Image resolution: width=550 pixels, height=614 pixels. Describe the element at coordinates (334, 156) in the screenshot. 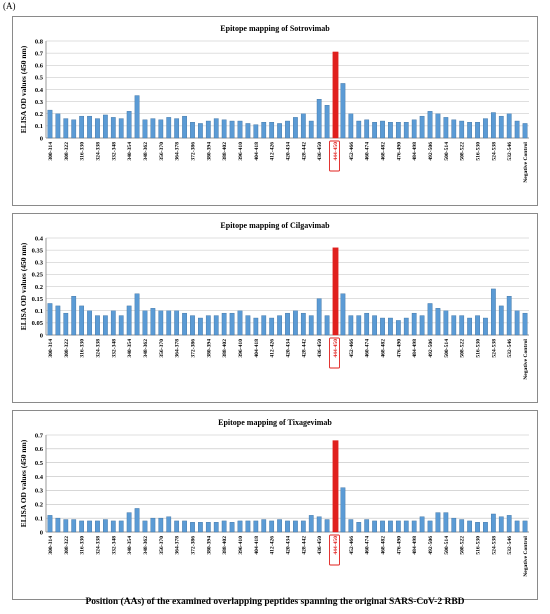

I see `highlight-tick-box` at that location.